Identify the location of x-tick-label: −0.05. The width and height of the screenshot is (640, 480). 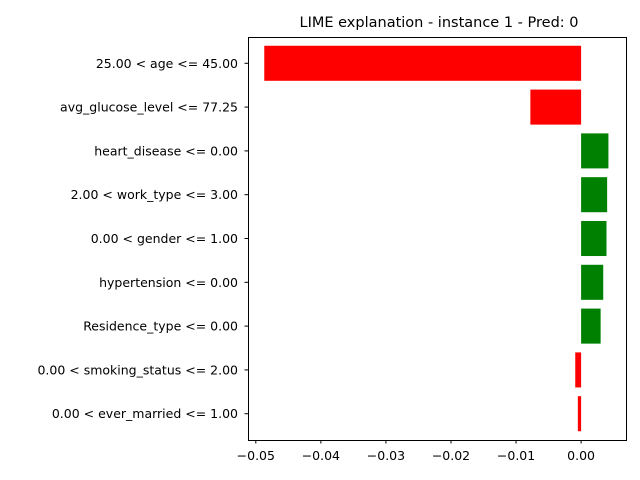
(256, 455).